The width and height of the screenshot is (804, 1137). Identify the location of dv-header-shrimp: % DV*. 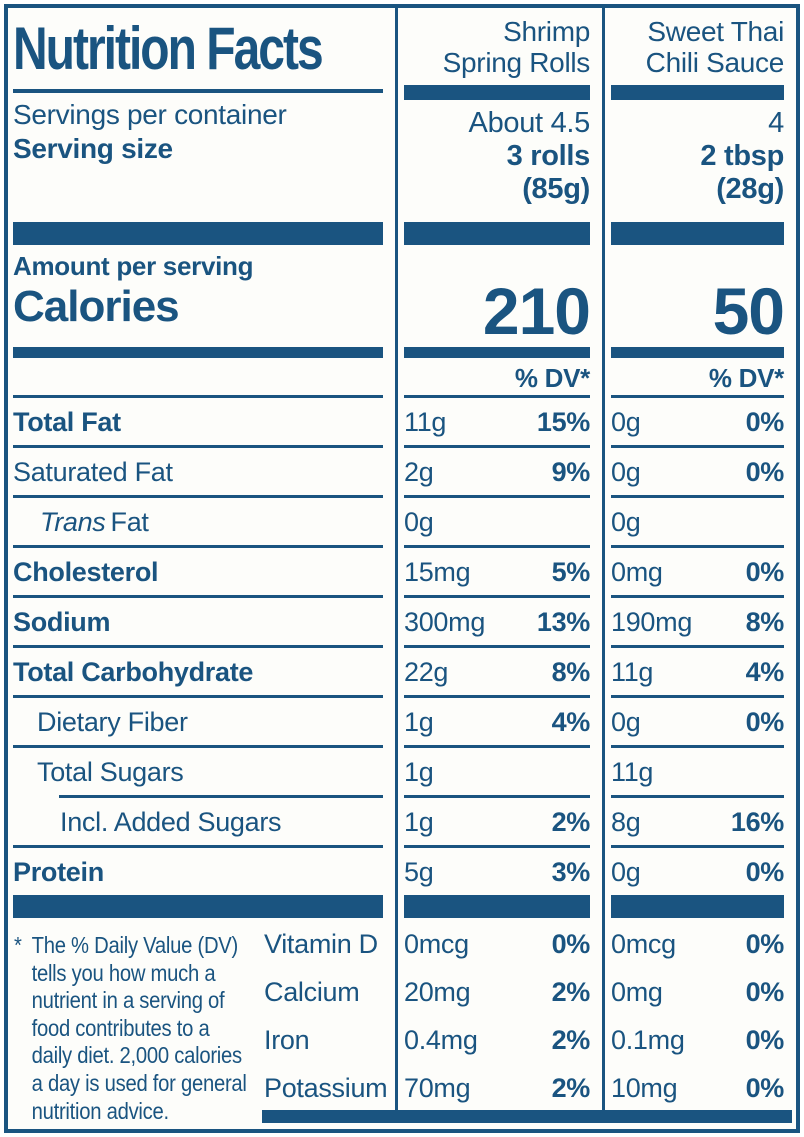
(498, 376).